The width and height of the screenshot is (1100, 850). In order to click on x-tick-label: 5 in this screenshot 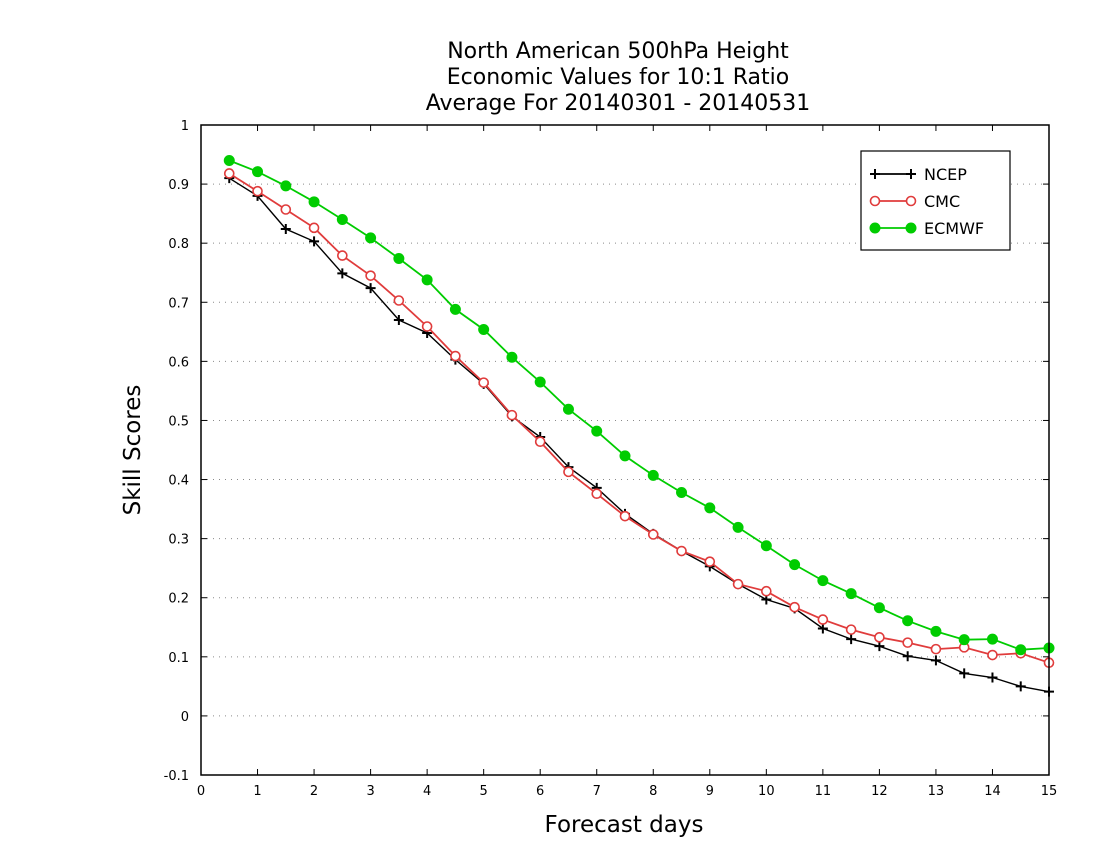, I will do `click(484, 791)`.